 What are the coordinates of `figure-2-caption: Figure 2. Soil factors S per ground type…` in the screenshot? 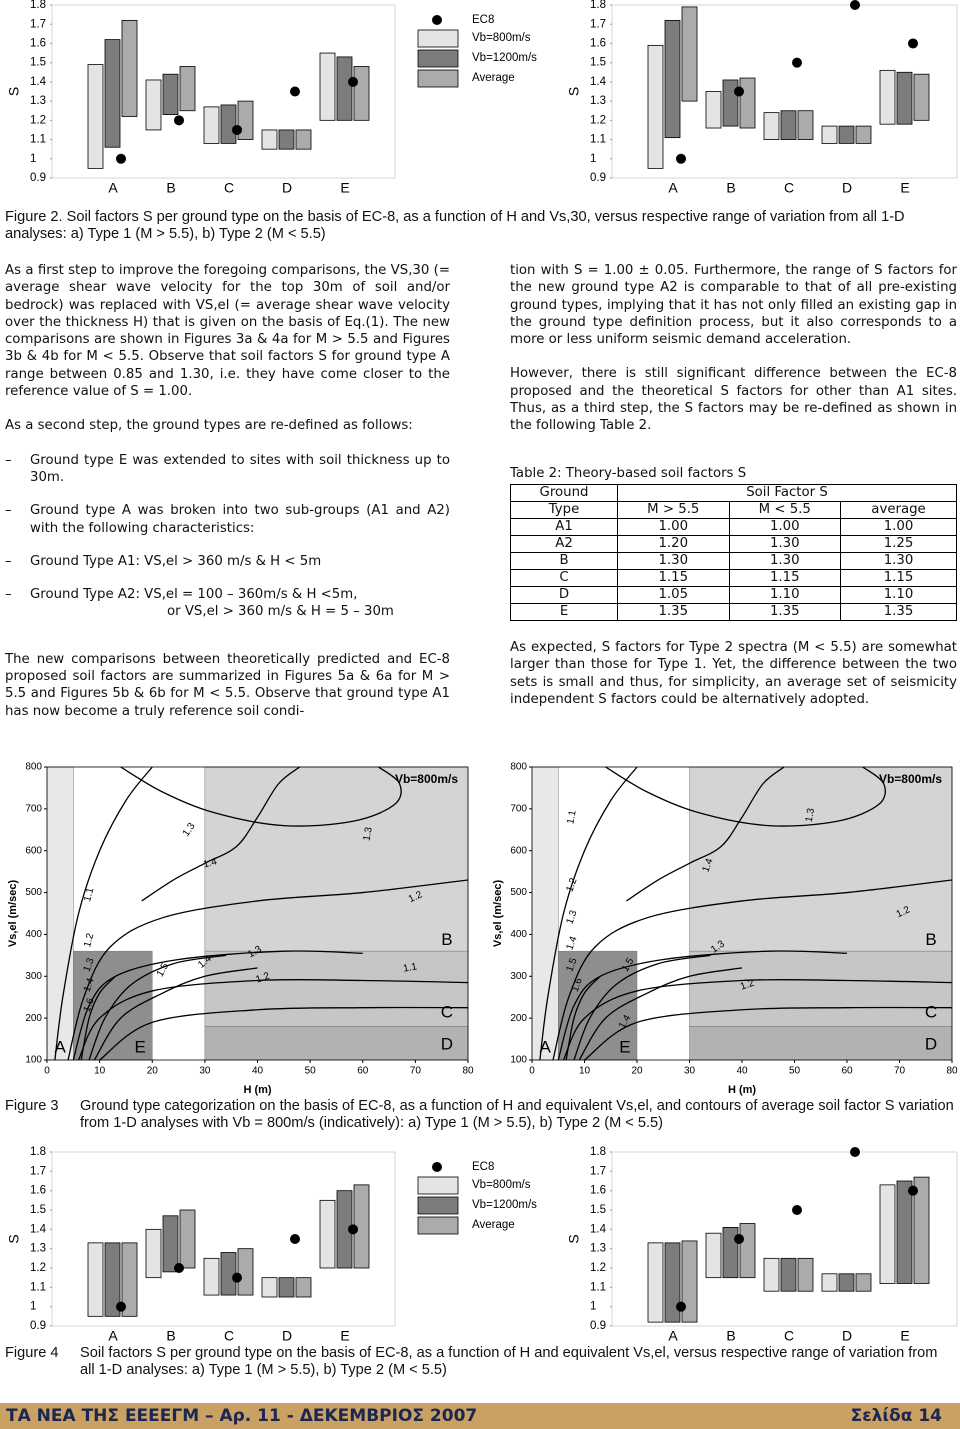 It's located at (455, 225).